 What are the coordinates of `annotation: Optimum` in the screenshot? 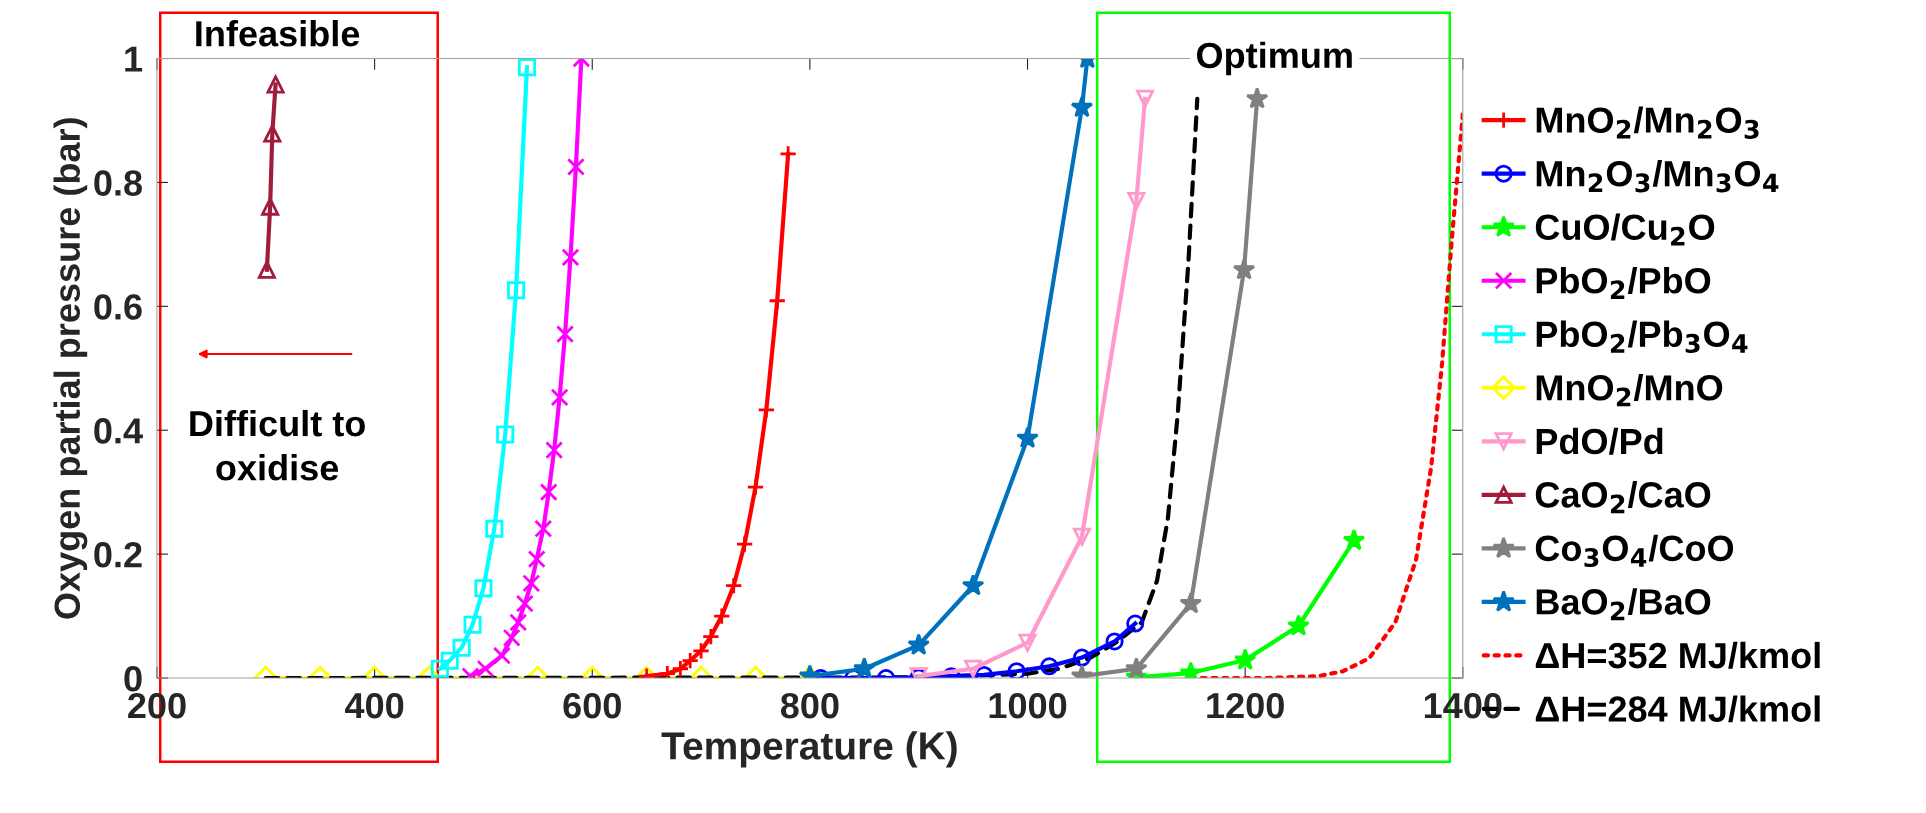 It's located at (1274, 58).